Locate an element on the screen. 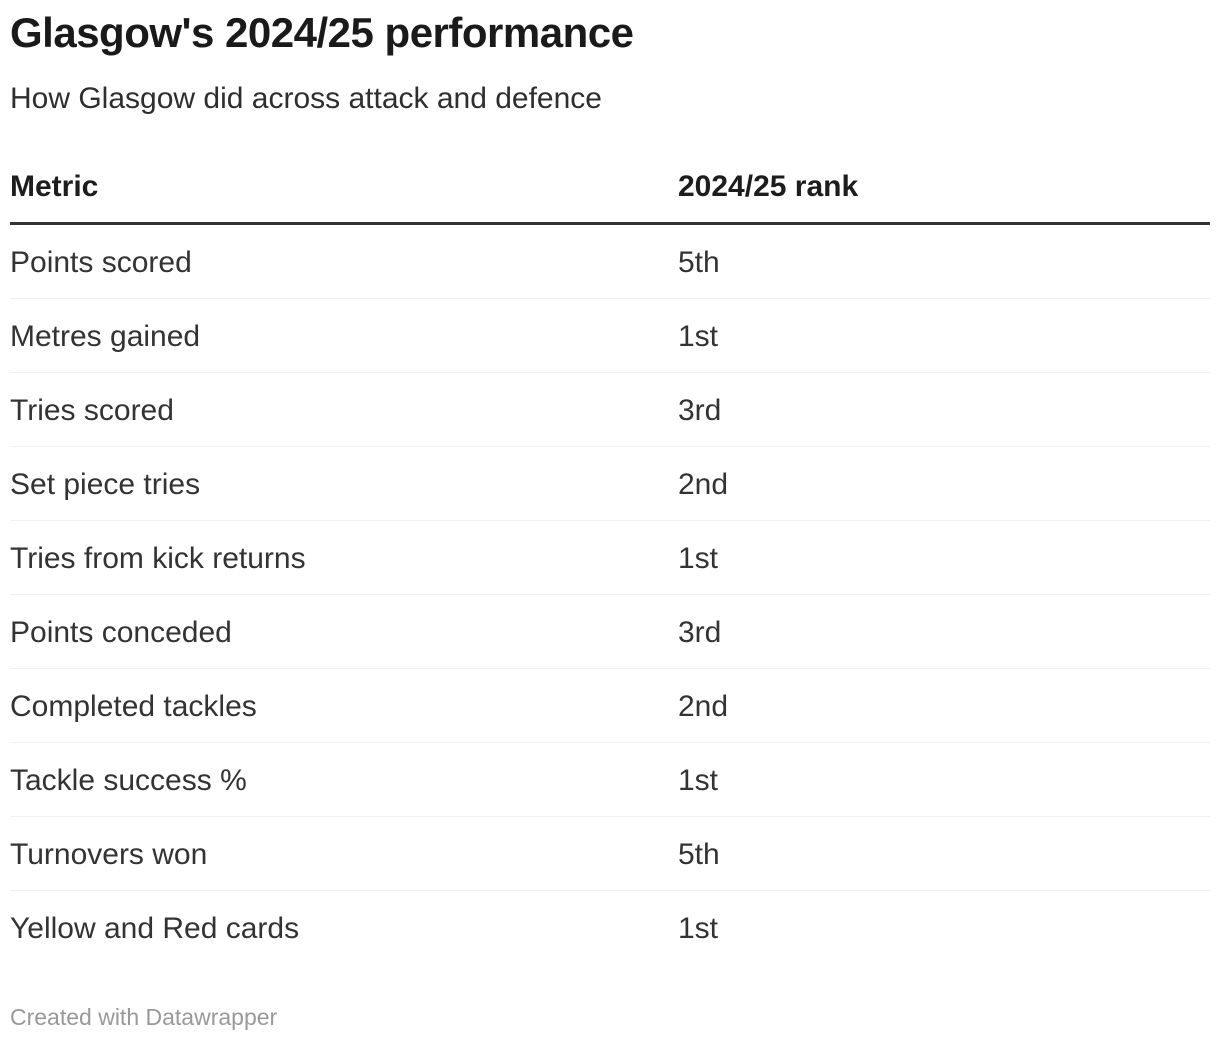 The width and height of the screenshot is (1220, 1040). metric-cell: Tackle success % is located at coordinates (344, 779).